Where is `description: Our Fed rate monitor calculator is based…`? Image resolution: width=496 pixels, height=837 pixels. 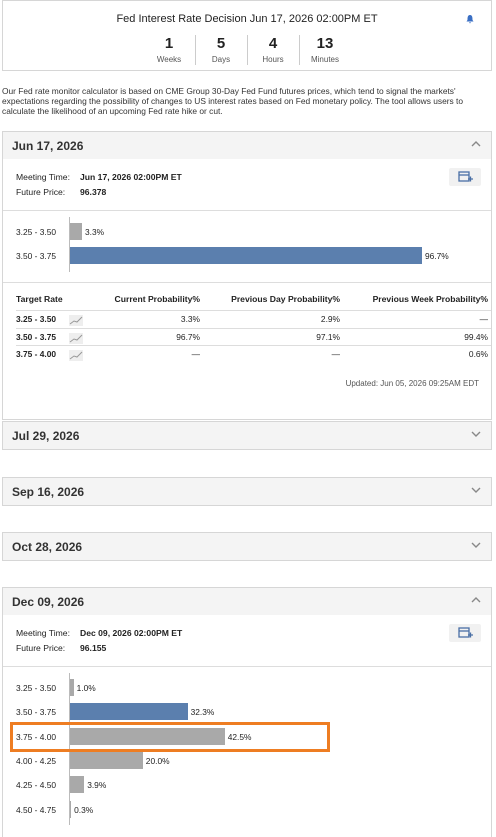
description: Our Fed rate monitor calculator is based… is located at coordinates (233, 101).